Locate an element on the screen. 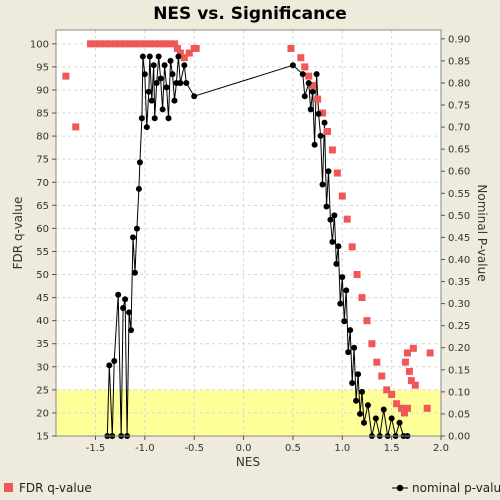  x-tick-label-2: -0.5 is located at coordinates (194, 448).